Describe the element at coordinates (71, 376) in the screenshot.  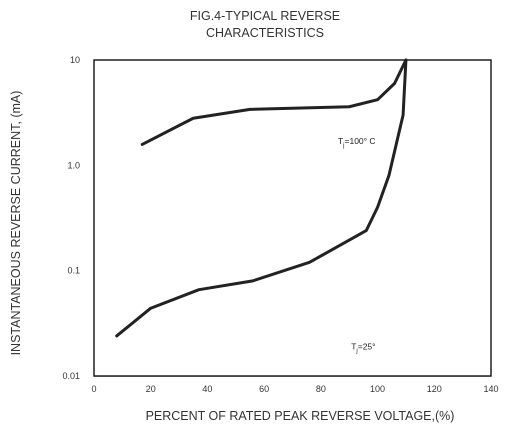
I see `y-tick-label: 0.01` at that location.